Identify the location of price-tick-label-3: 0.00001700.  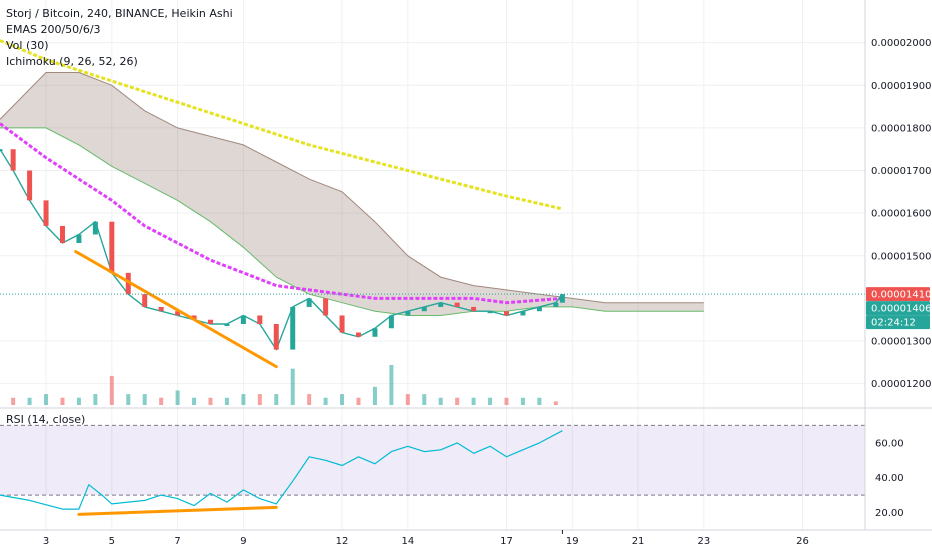
(901, 171).